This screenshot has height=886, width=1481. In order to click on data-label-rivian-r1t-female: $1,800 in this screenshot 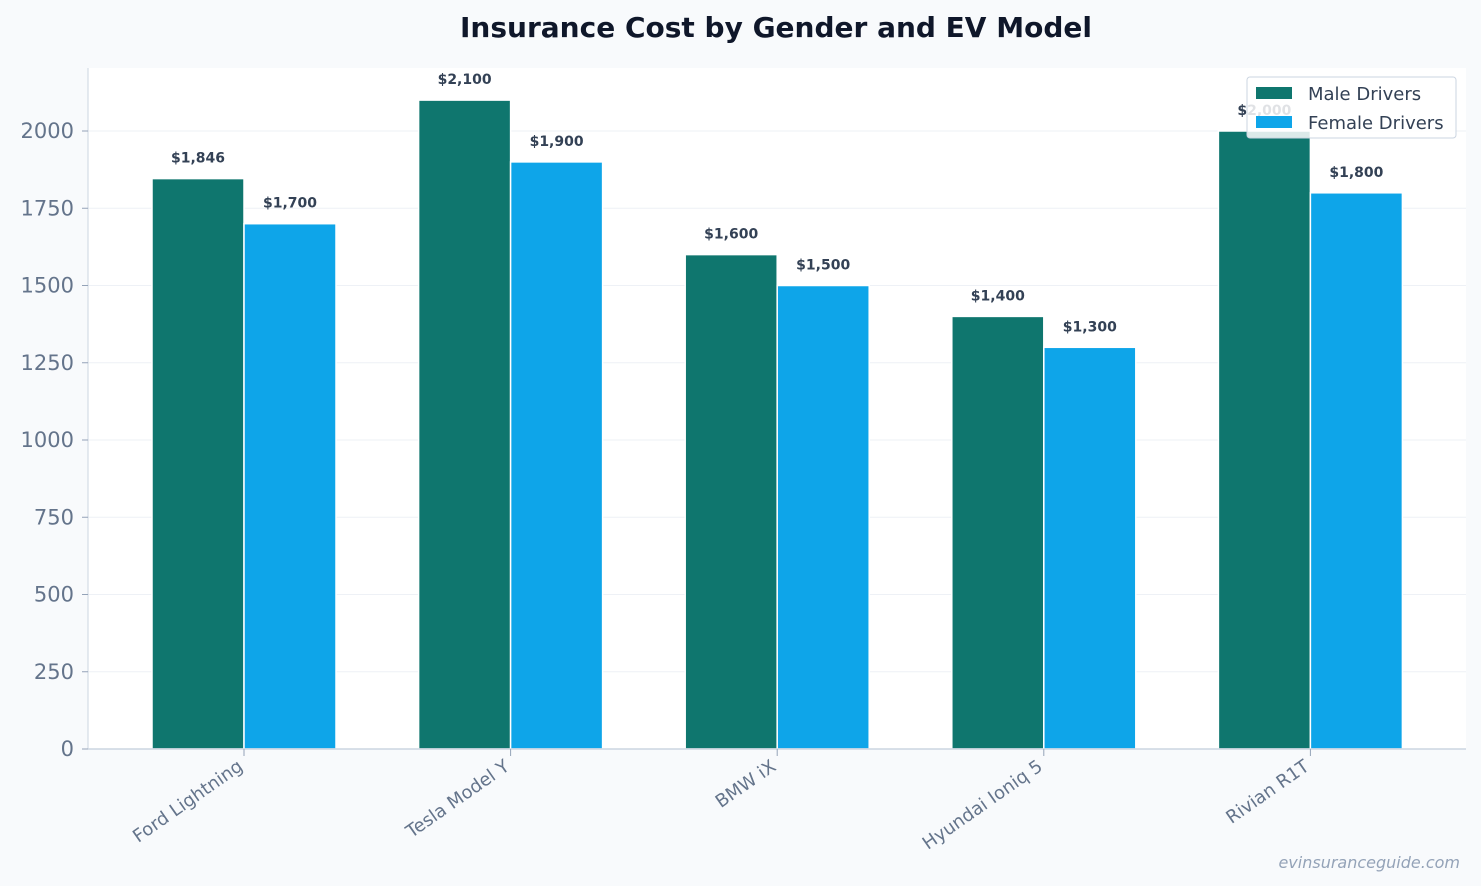, I will do `click(1356, 173)`.